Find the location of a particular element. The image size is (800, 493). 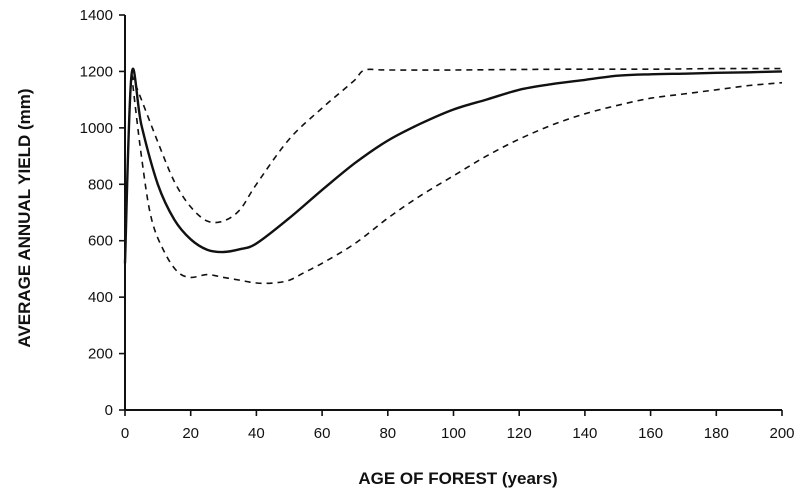

y-tick-label: 1000 is located at coordinates (96, 128).